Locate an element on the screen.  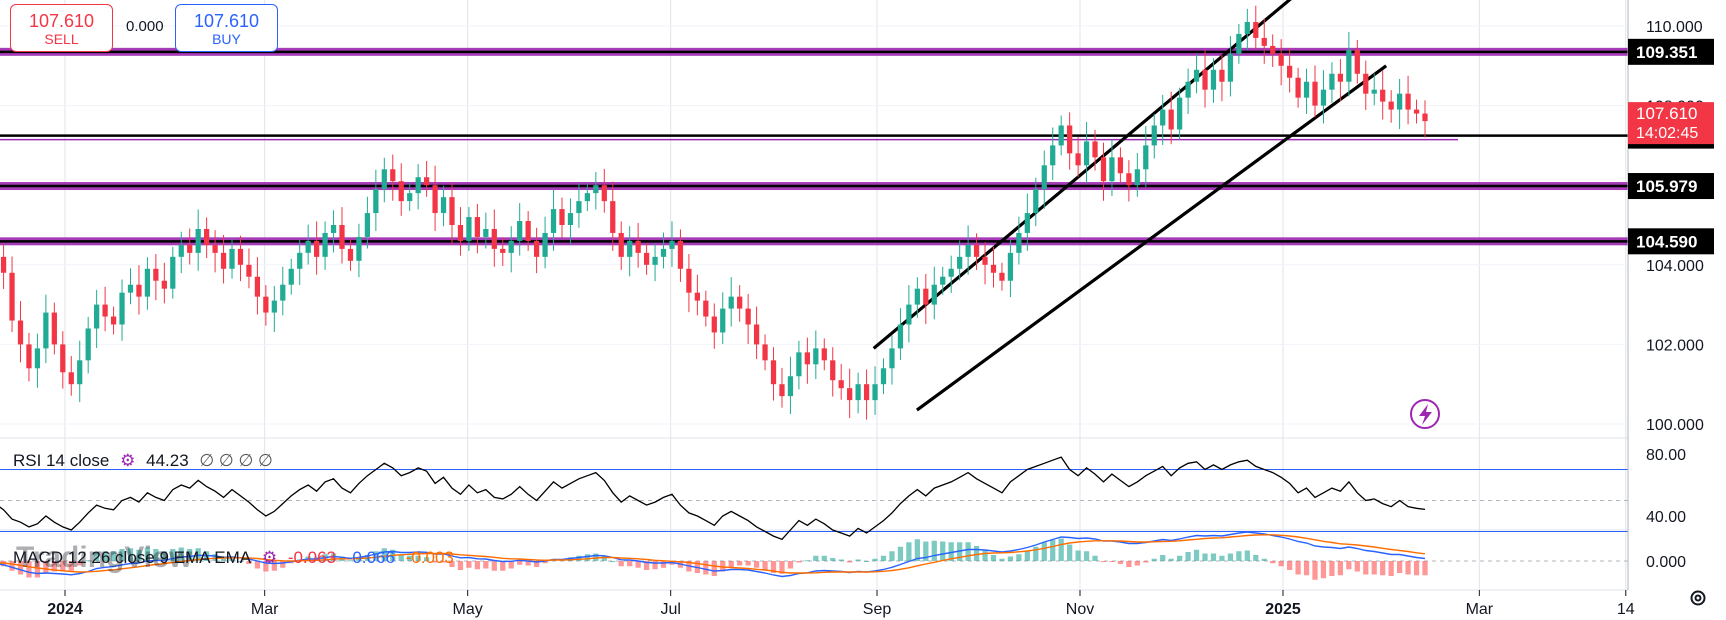
signal-line is located at coordinates (713, 554).